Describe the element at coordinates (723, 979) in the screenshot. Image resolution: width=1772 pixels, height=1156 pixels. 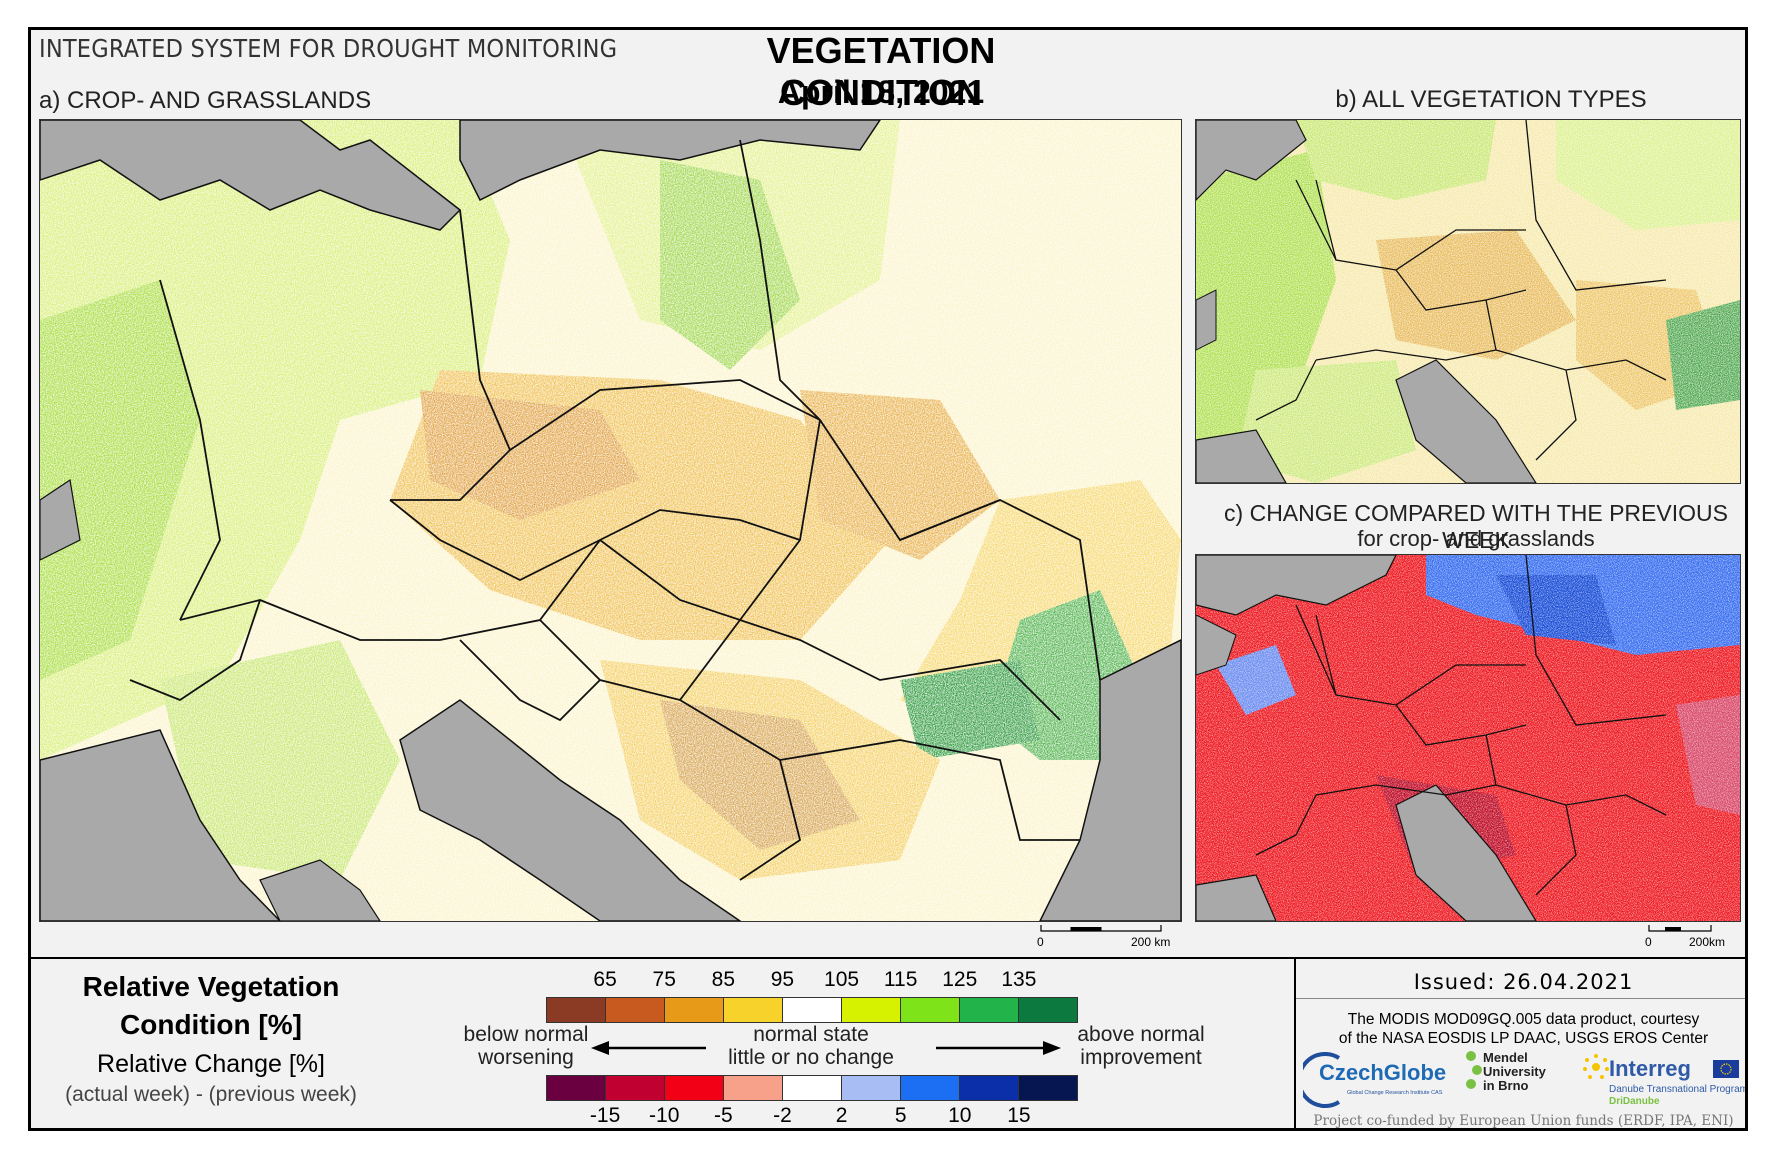
I see `rvc-tick-label: 85` at that location.